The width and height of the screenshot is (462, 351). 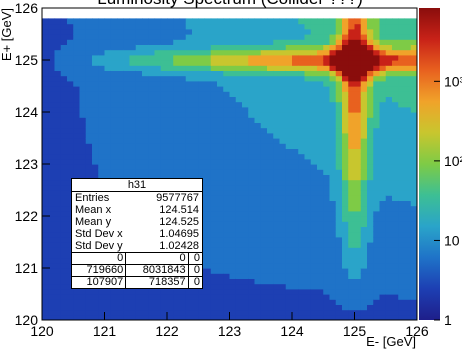 What do you see at coordinates (137, 246) in the screenshot?
I see `stats-std-y: Std Dev y 1.02428` at bounding box center [137, 246].